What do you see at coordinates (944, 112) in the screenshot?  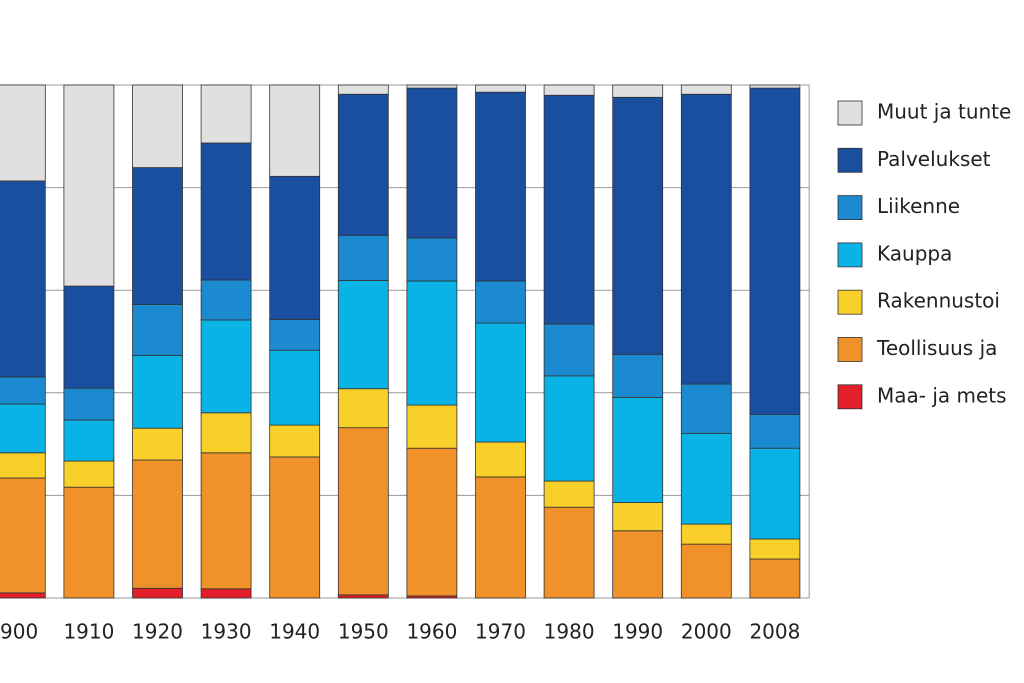 I see `legend-label: Muut ja tunte` at bounding box center [944, 112].